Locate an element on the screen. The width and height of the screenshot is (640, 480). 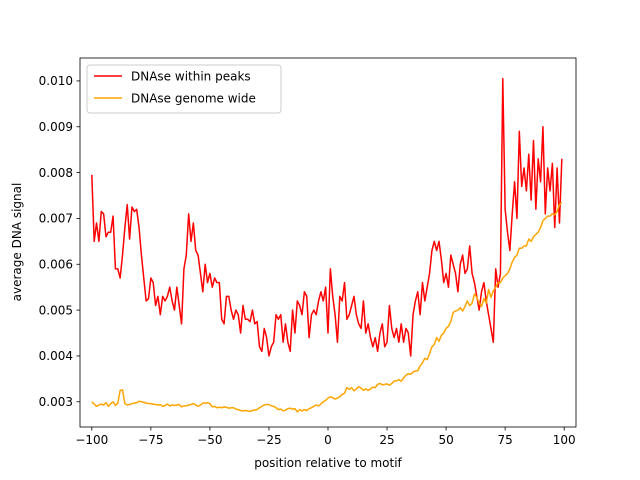
legend-box is located at coordinates (184, 89).